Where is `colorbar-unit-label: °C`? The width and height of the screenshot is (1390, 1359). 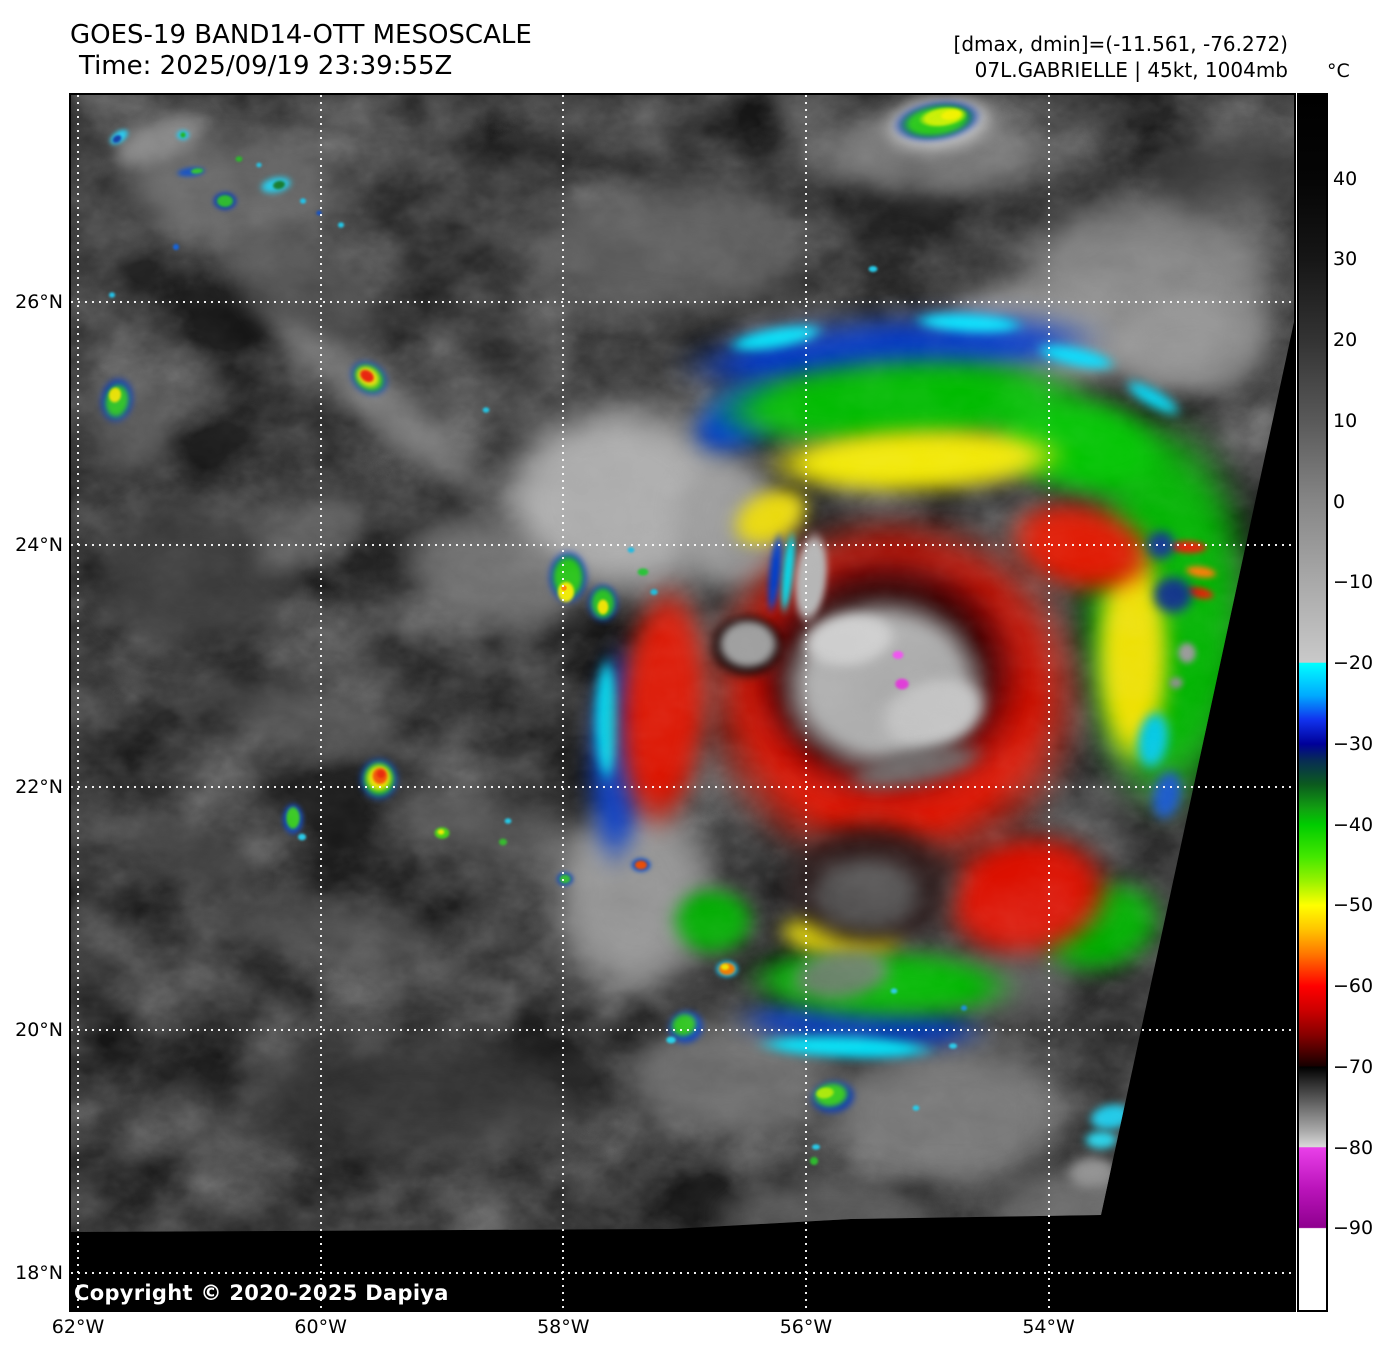 colorbar-unit-label: °C is located at coordinates (1338, 71).